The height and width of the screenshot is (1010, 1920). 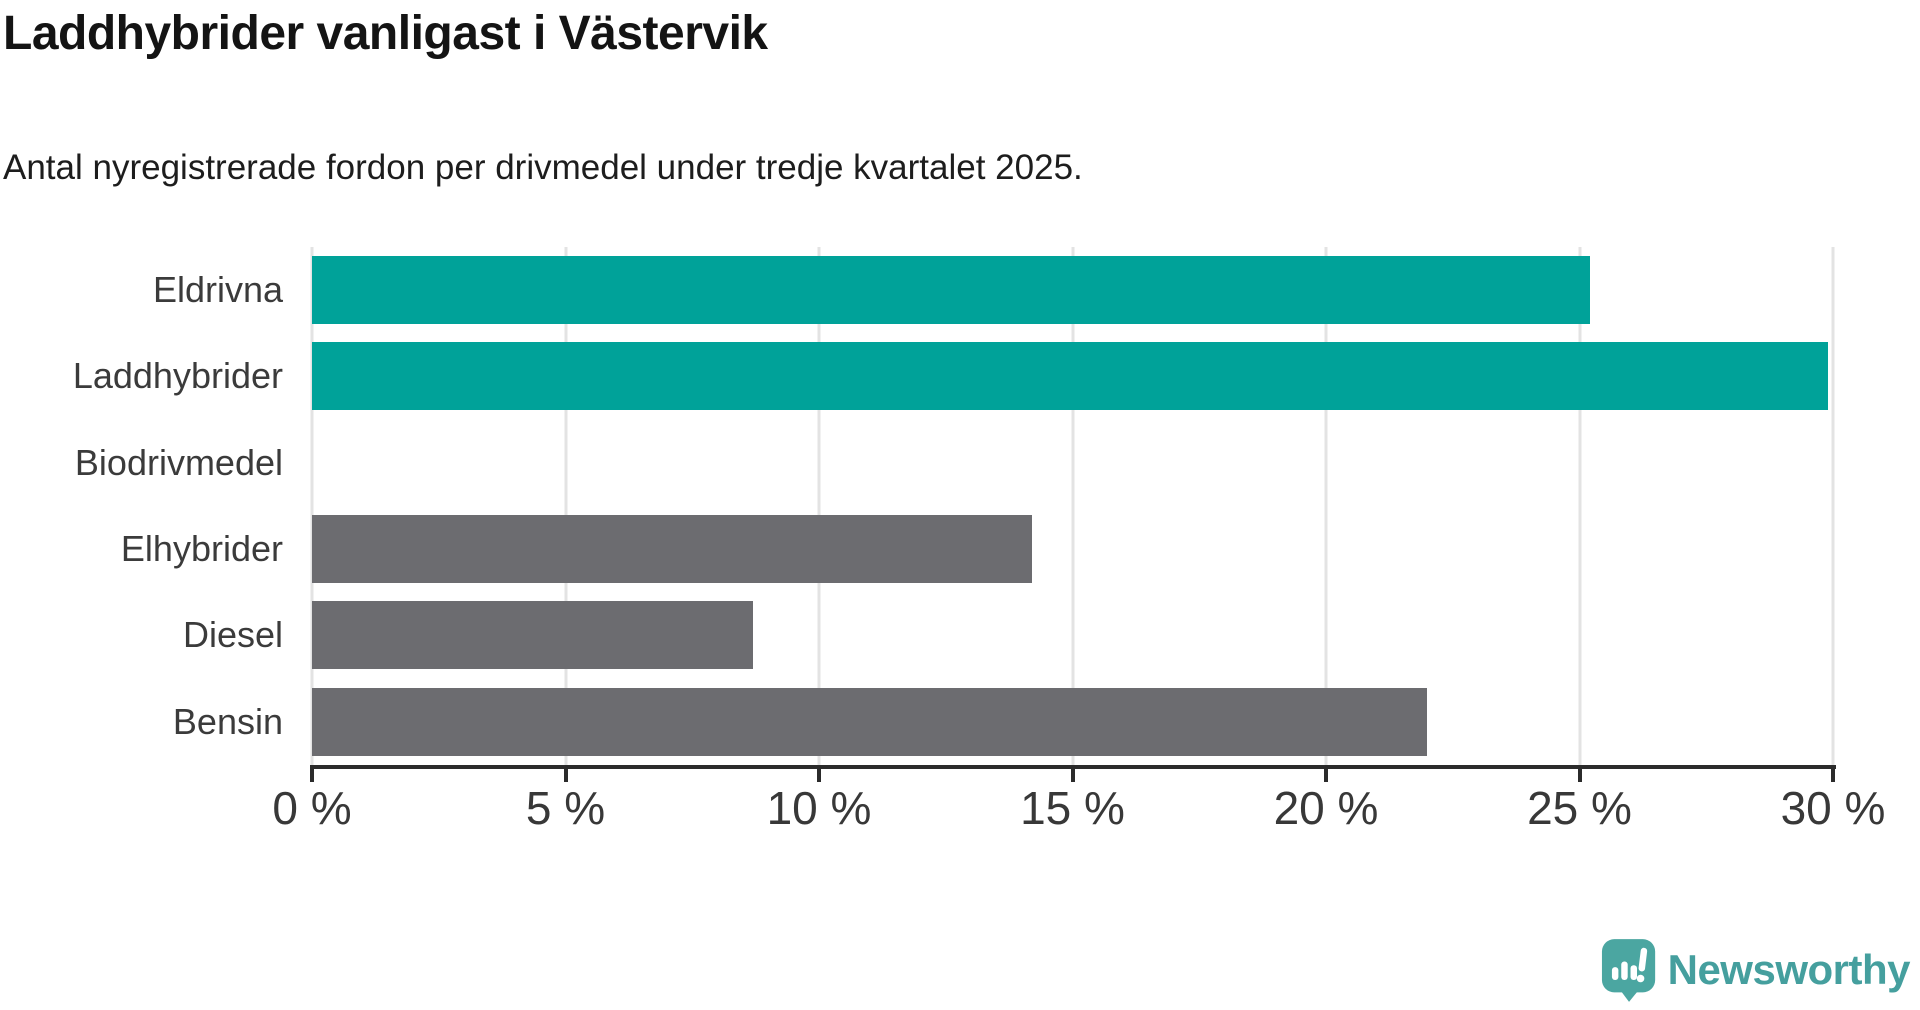 What do you see at coordinates (1579, 808) in the screenshot?
I see `tick-label-25: 25 %` at bounding box center [1579, 808].